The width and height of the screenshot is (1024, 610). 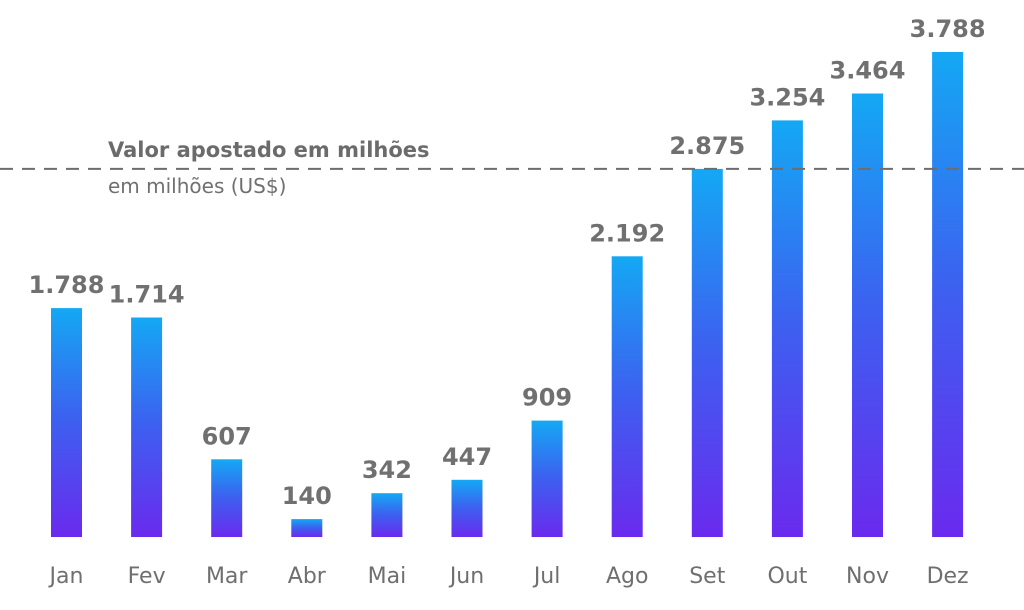 I want to click on x-tick-label-ago: Ago, so click(x=627, y=576).